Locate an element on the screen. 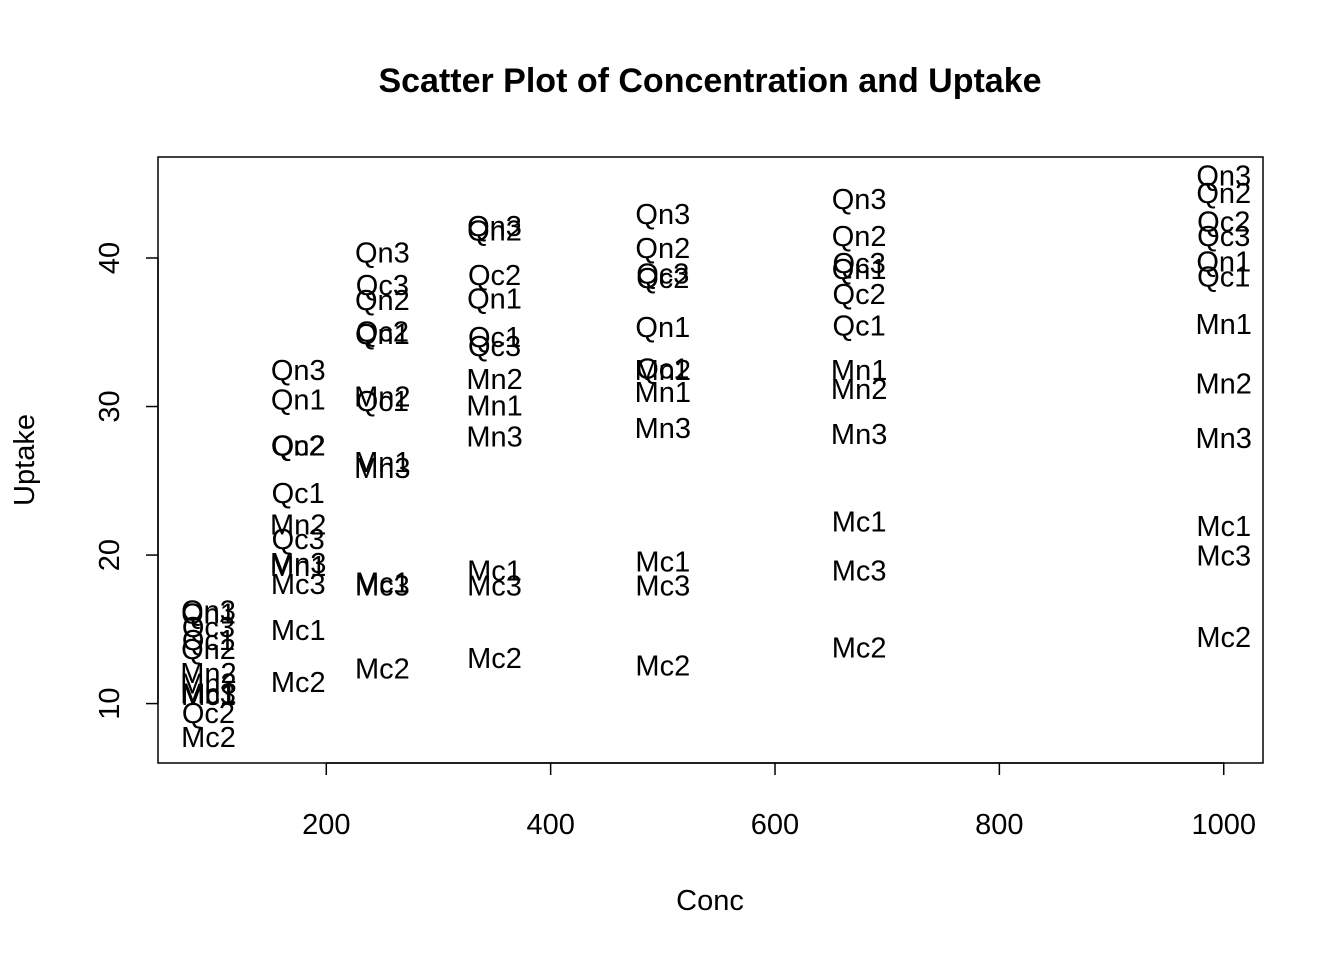  chart-title: Scatter Plot of Concentration and Uptake is located at coordinates (709, 81).